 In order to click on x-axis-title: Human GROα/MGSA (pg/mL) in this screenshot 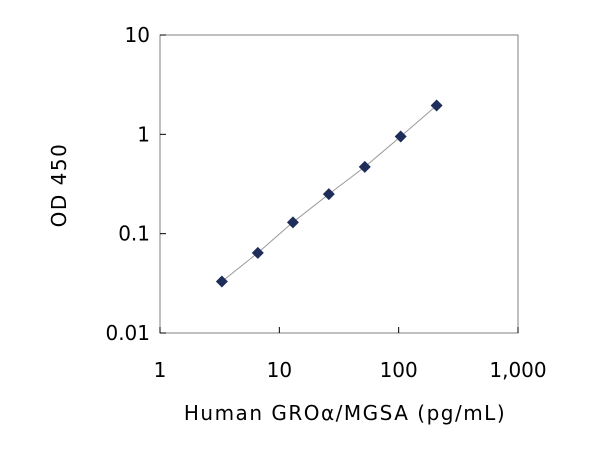, I will do `click(345, 413)`.